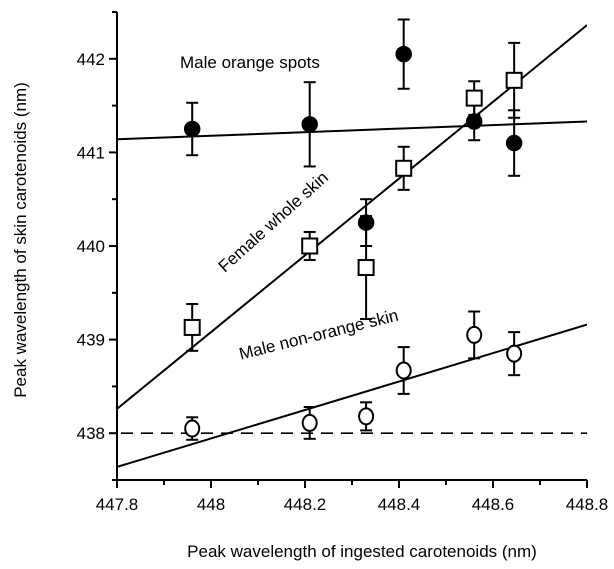 The image size is (614, 569). Describe the element at coordinates (20, 240) in the screenshot. I see `y-axis-title: Peak wavelength of skin carotenoids (nm)` at that location.